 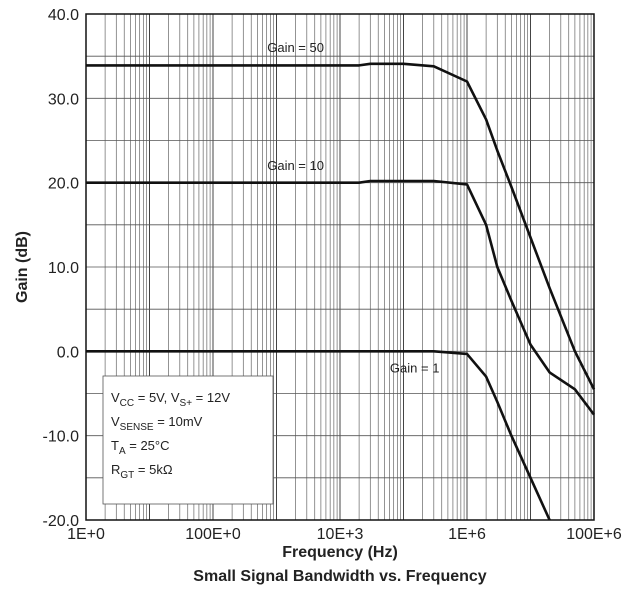 What do you see at coordinates (63, 99) in the screenshot?
I see `y-tick-label: 30.0` at bounding box center [63, 99].